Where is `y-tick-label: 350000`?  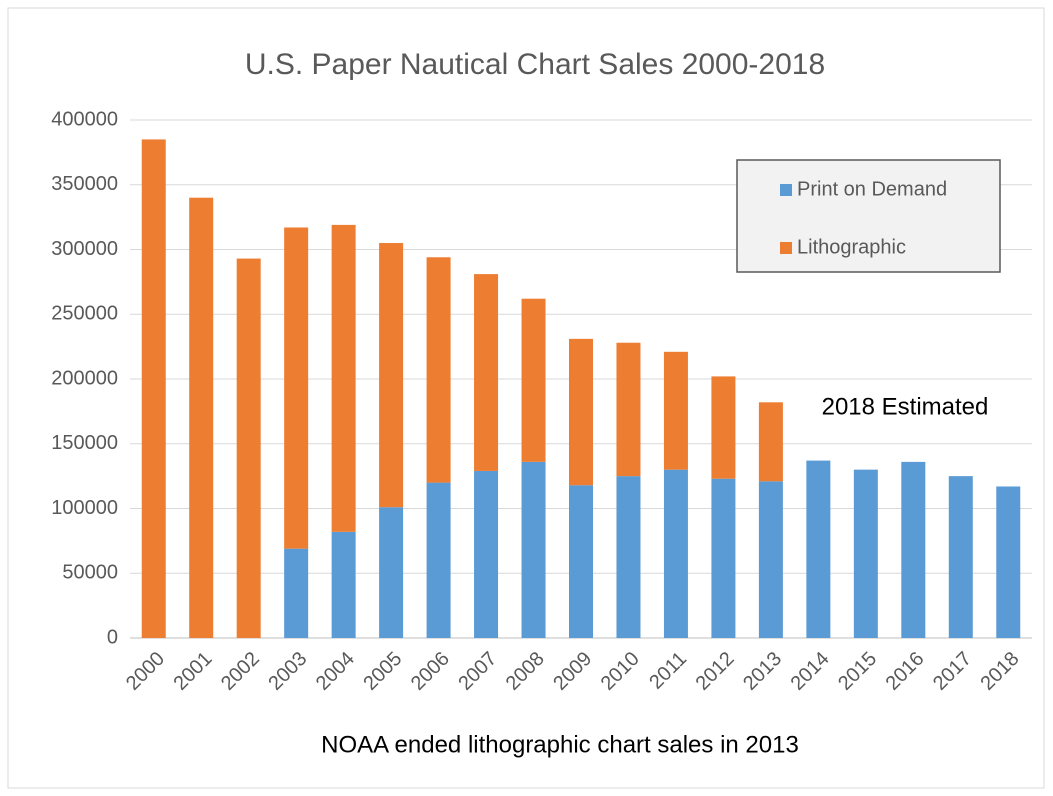 y-tick-label: 350000 is located at coordinates (84, 184).